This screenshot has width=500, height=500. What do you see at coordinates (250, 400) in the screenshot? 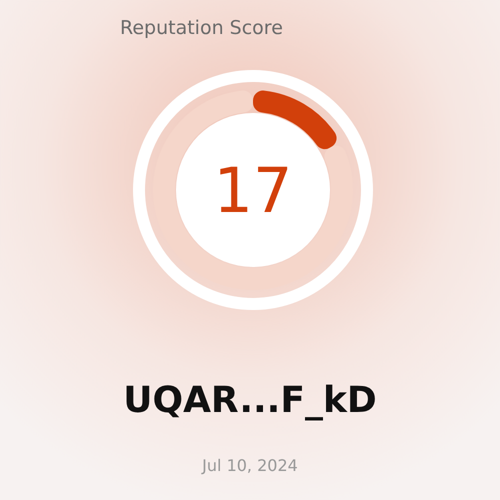
I see `text: UQAR...F_kD` at bounding box center [250, 400].